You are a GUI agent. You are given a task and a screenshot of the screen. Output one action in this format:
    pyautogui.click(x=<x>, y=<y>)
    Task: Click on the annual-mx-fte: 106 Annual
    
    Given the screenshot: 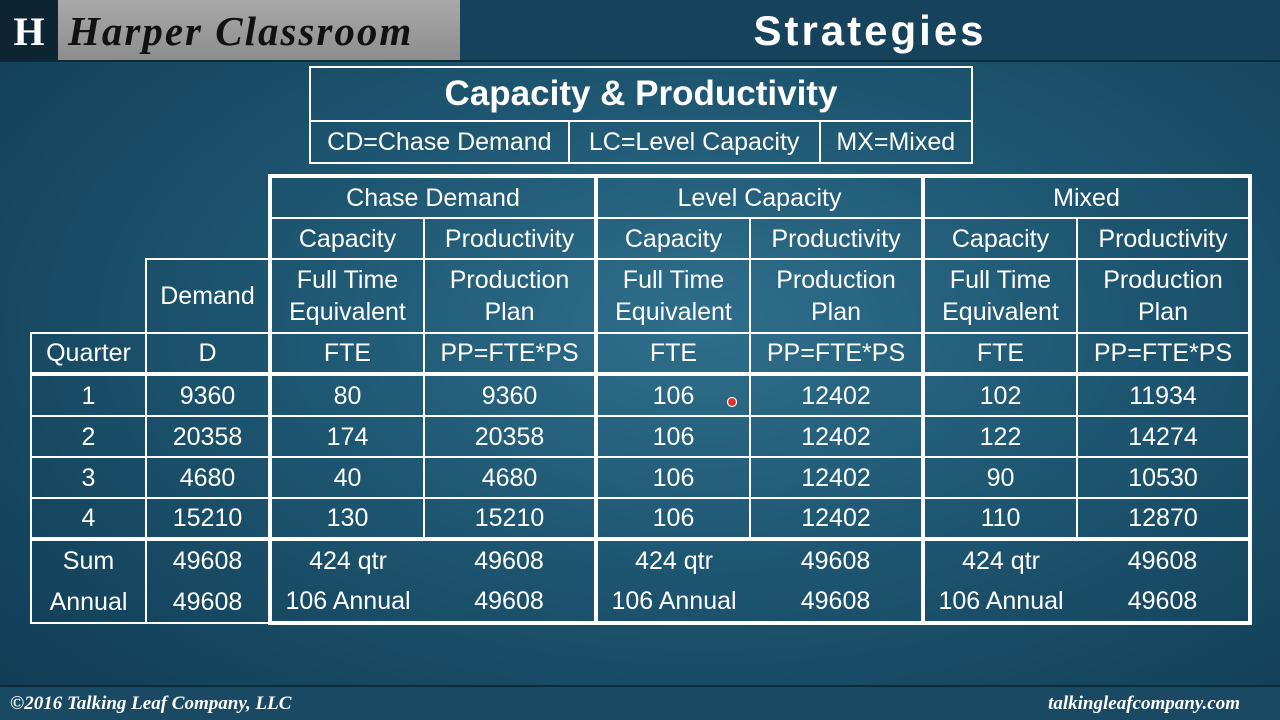 What is the action you would take?
    pyautogui.click(x=999, y=603)
    